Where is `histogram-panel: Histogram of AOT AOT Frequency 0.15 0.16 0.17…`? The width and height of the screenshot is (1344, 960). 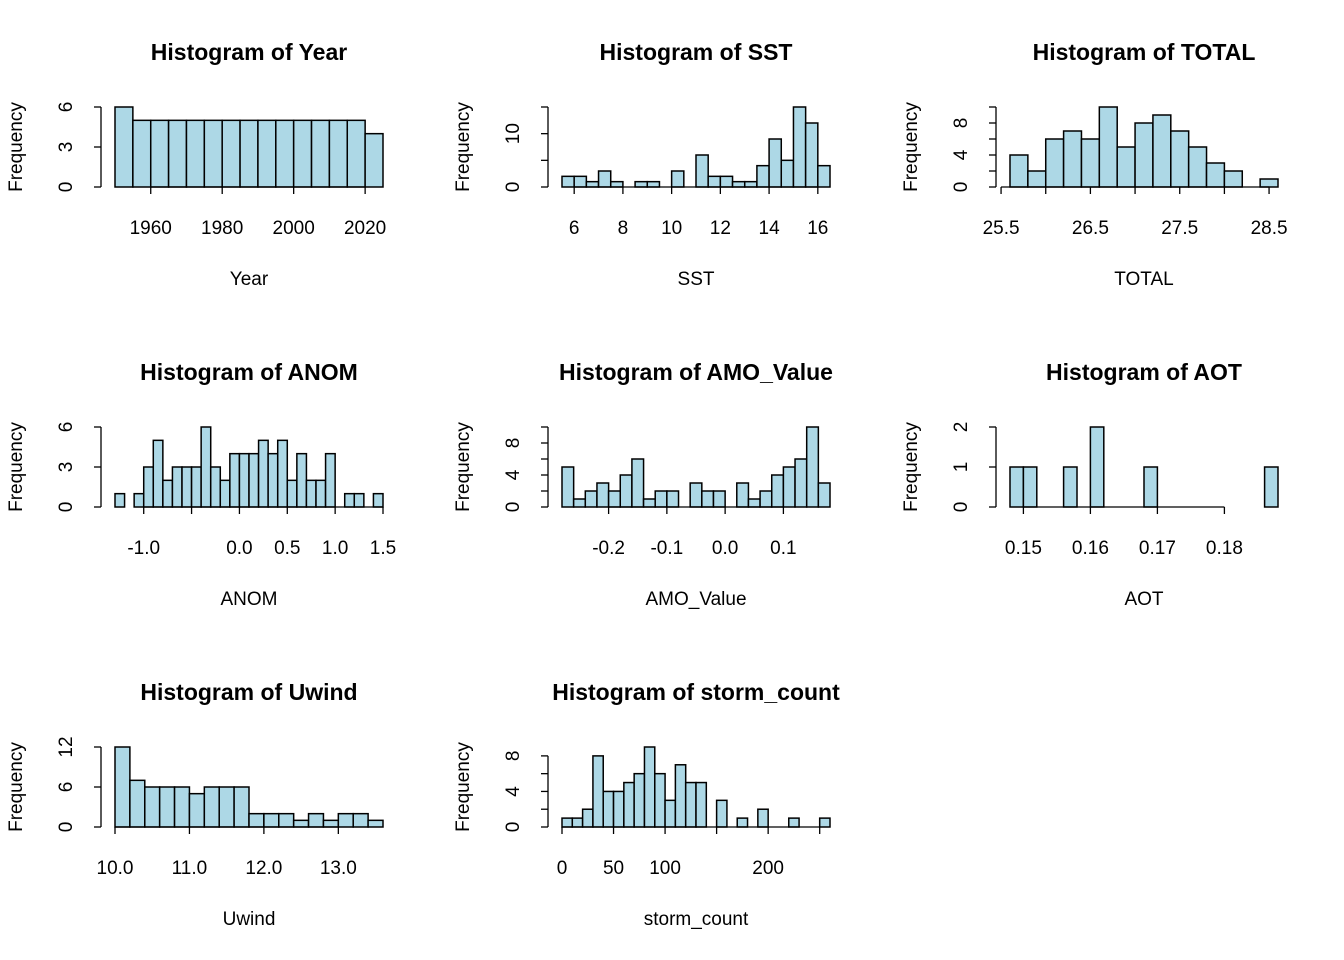
histogram-panel: Histogram of AOT AOT Frequency 0.15 0.16 0.17… is located at coordinates (1090, 484).